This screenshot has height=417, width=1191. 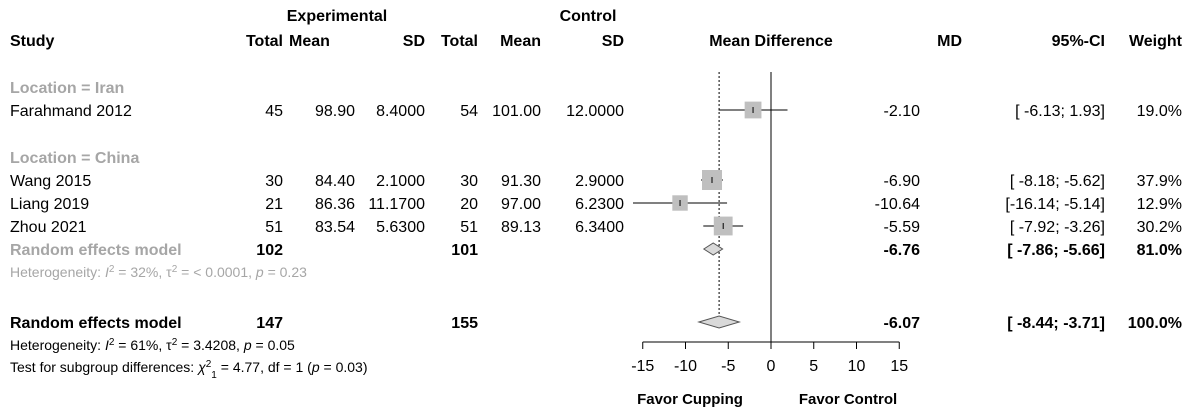 I want to click on overall-weight: 100.0%, so click(x=1155, y=323).